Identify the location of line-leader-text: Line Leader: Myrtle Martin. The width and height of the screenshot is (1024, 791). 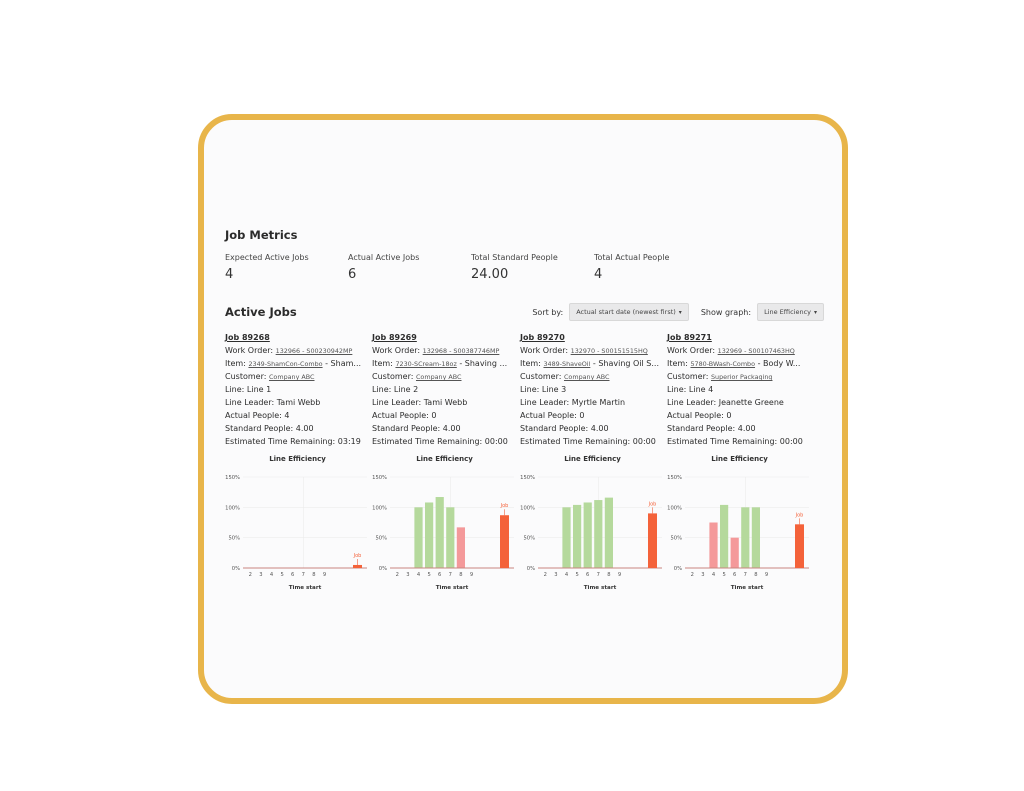
(573, 403).